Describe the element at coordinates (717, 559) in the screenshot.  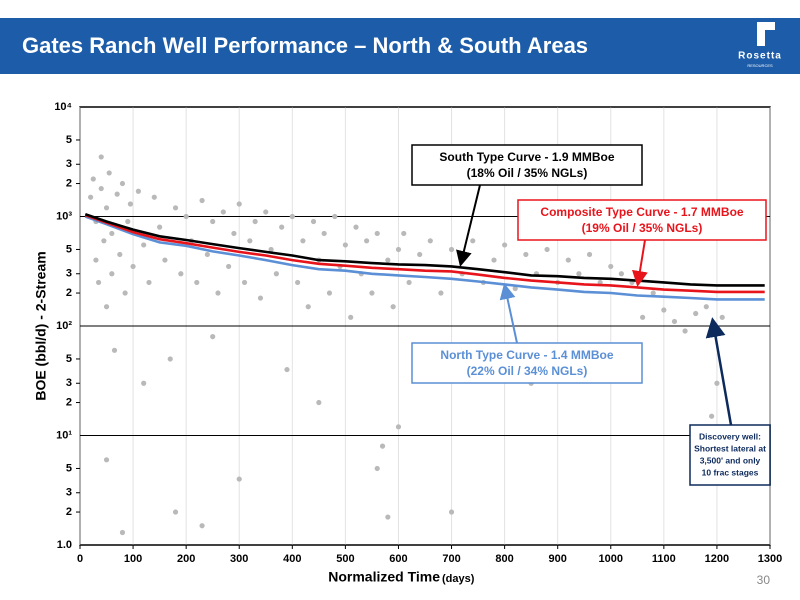
I see `x-tick-label: 1200` at that location.